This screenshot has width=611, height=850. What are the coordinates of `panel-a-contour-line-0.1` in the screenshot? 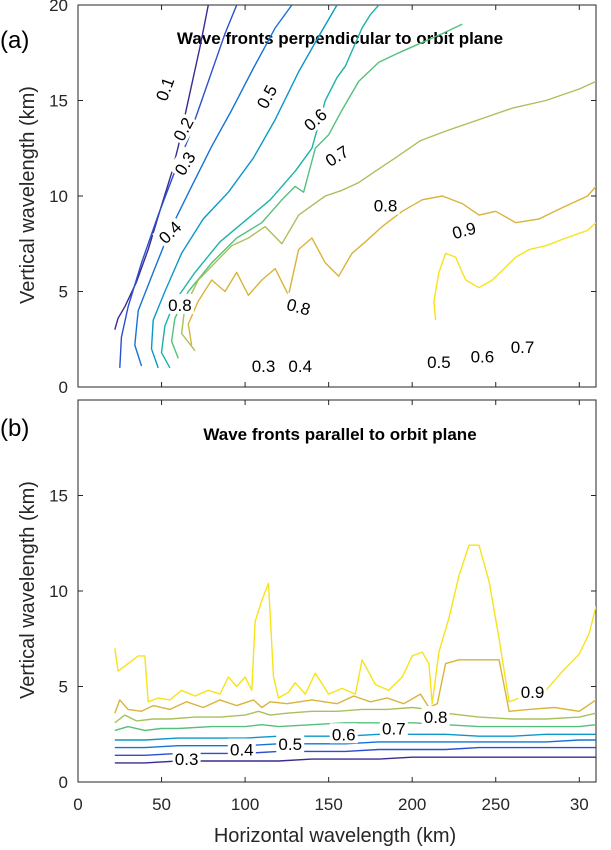 It's located at (161, 167).